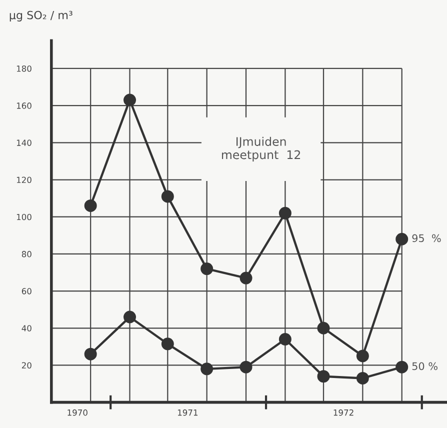  Describe the element at coordinates (27, 254) in the screenshot. I see `y-tick-label: 80` at that location.